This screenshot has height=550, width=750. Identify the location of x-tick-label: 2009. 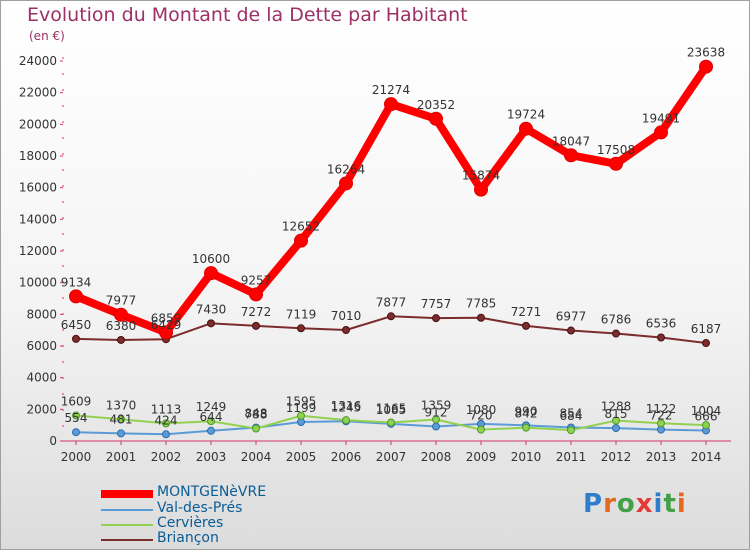
(481, 457).